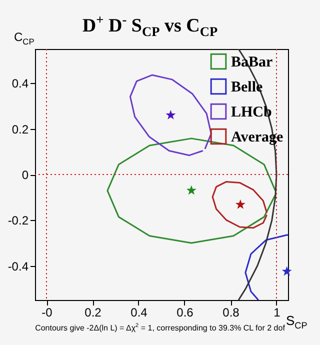 Image resolution: width=320 pixels, height=345 pixels. I want to click on y-tick-label: 0.2, so click(20, 129).